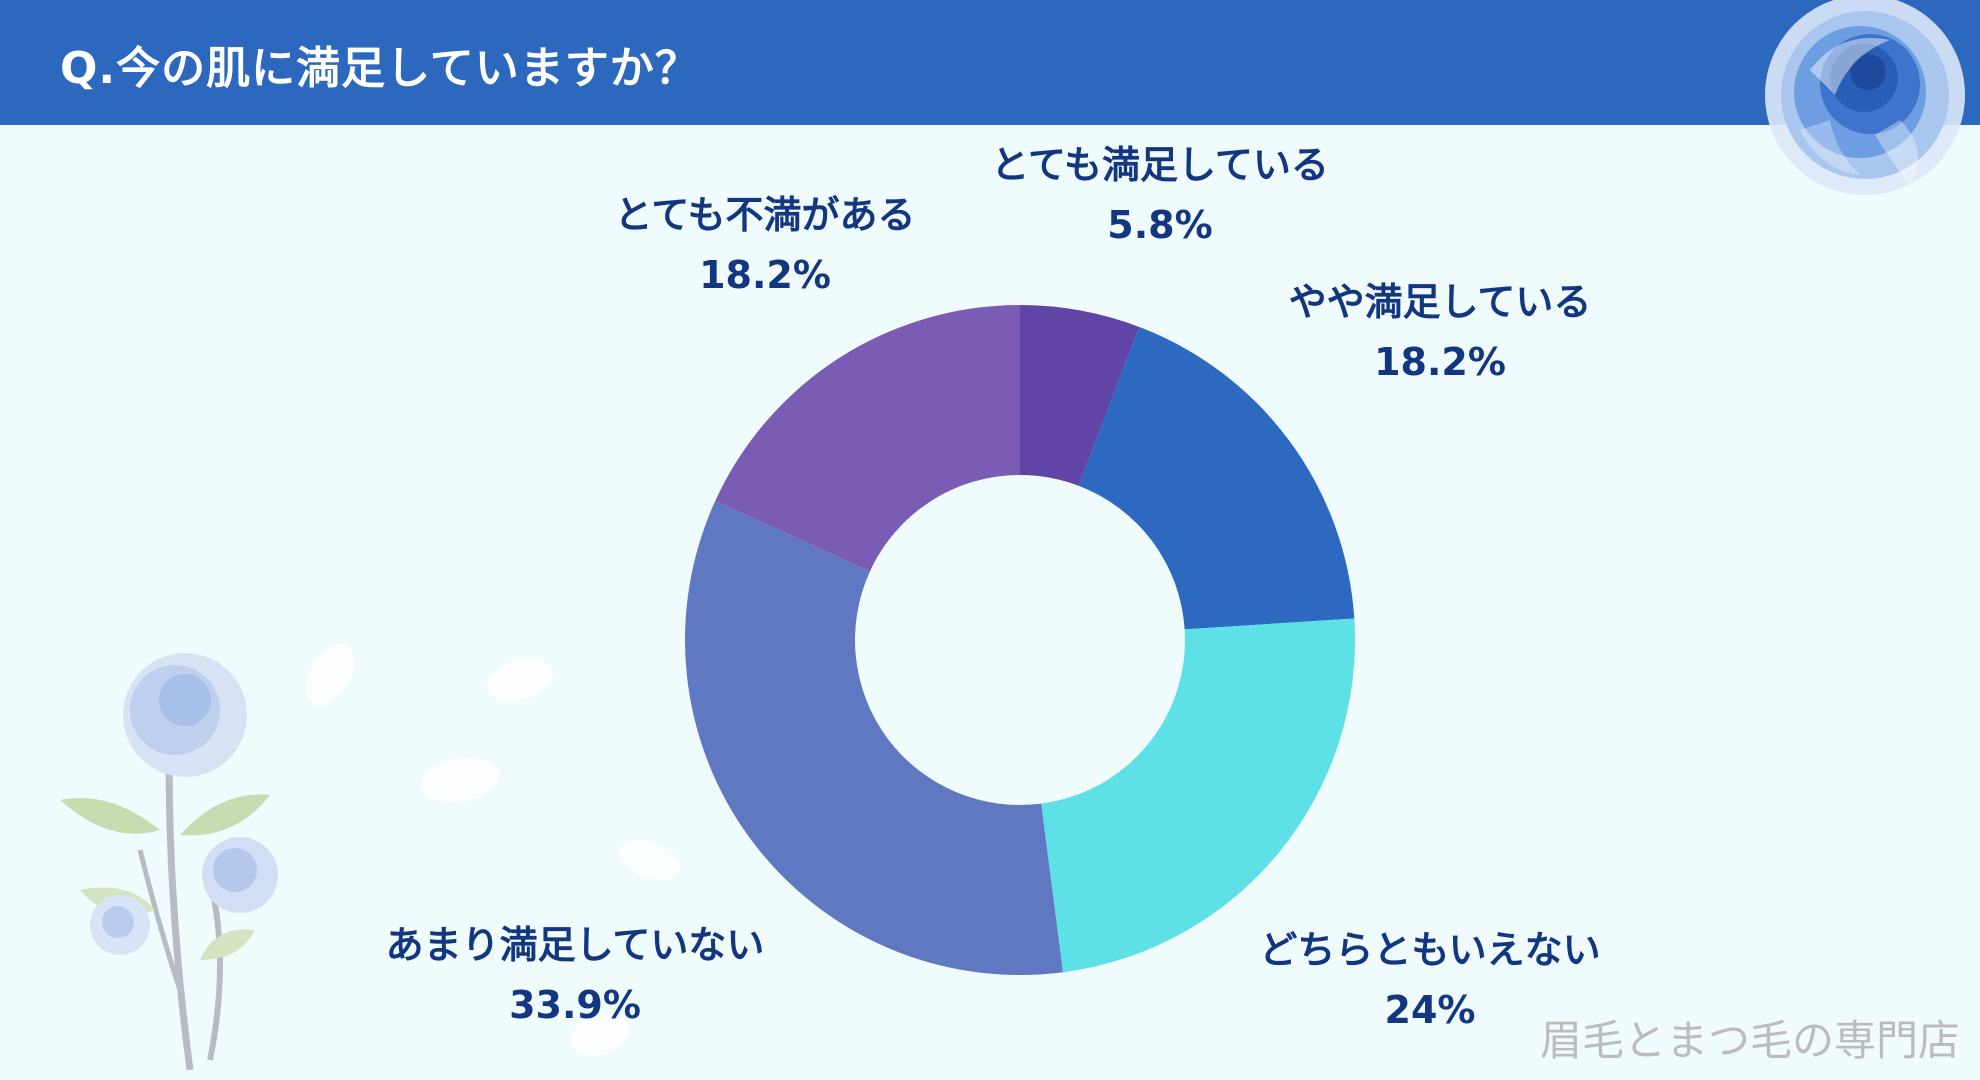 The image size is (1980, 1080). I want to click on slice-label-2: やや満足している, so click(1440, 302).